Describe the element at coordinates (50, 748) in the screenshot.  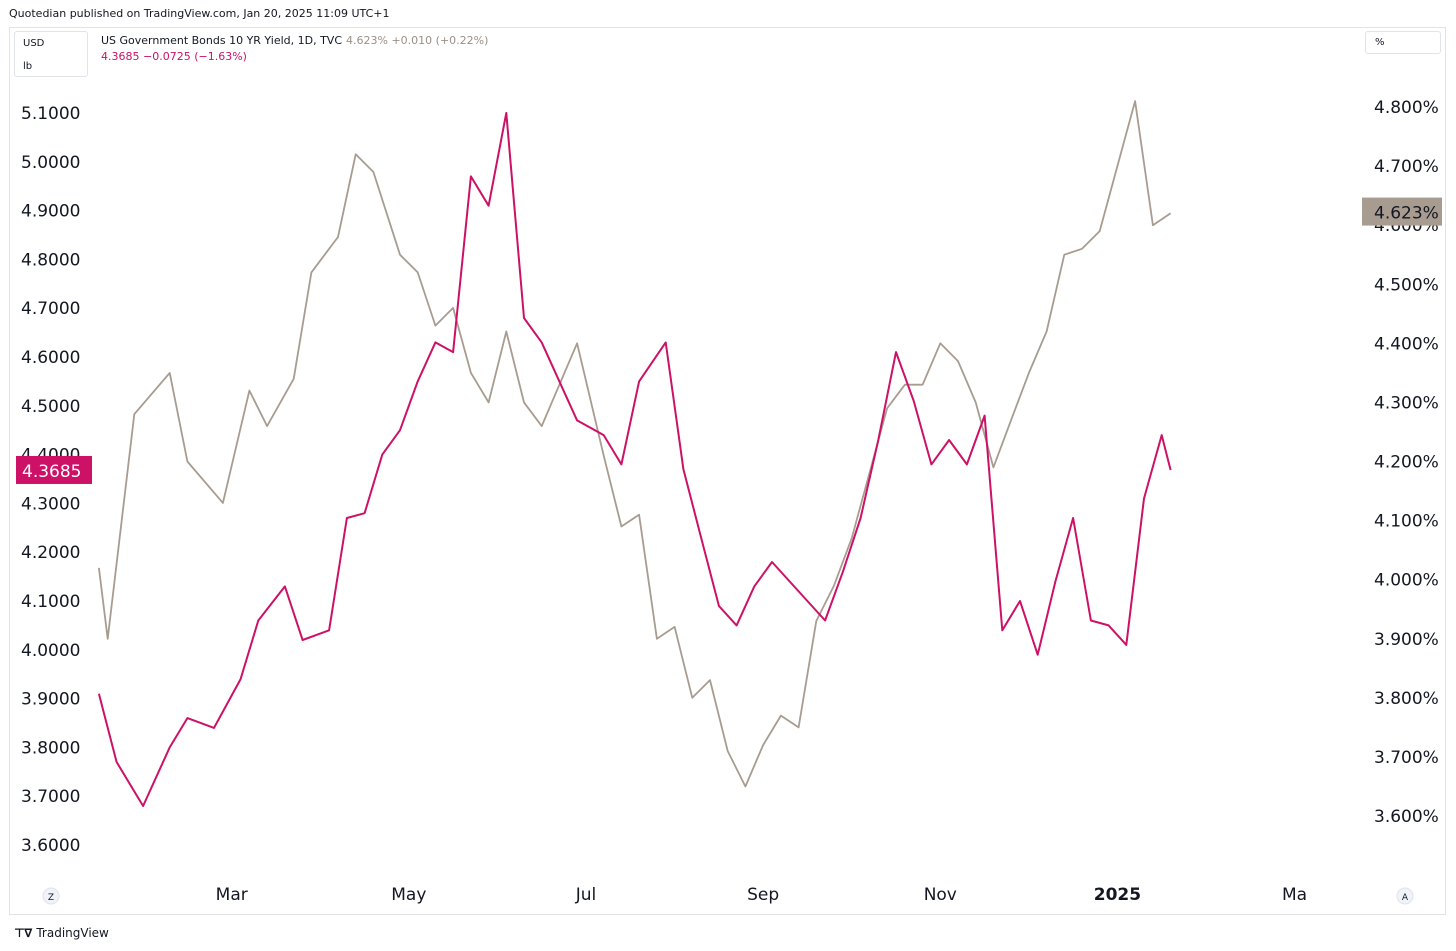
I see `left-axis-tick-label: 3.8000` at that location.